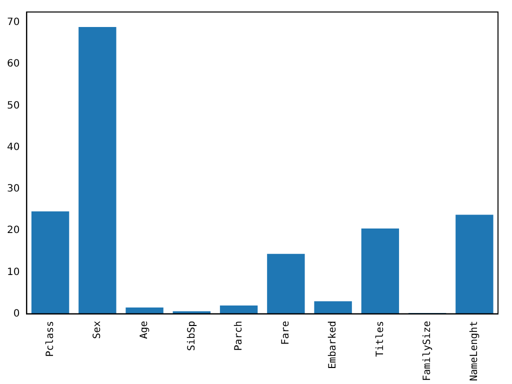 Image resolution: width=512 pixels, height=384 pixels. I want to click on x-tick-label: SibSp, so click(192, 335).